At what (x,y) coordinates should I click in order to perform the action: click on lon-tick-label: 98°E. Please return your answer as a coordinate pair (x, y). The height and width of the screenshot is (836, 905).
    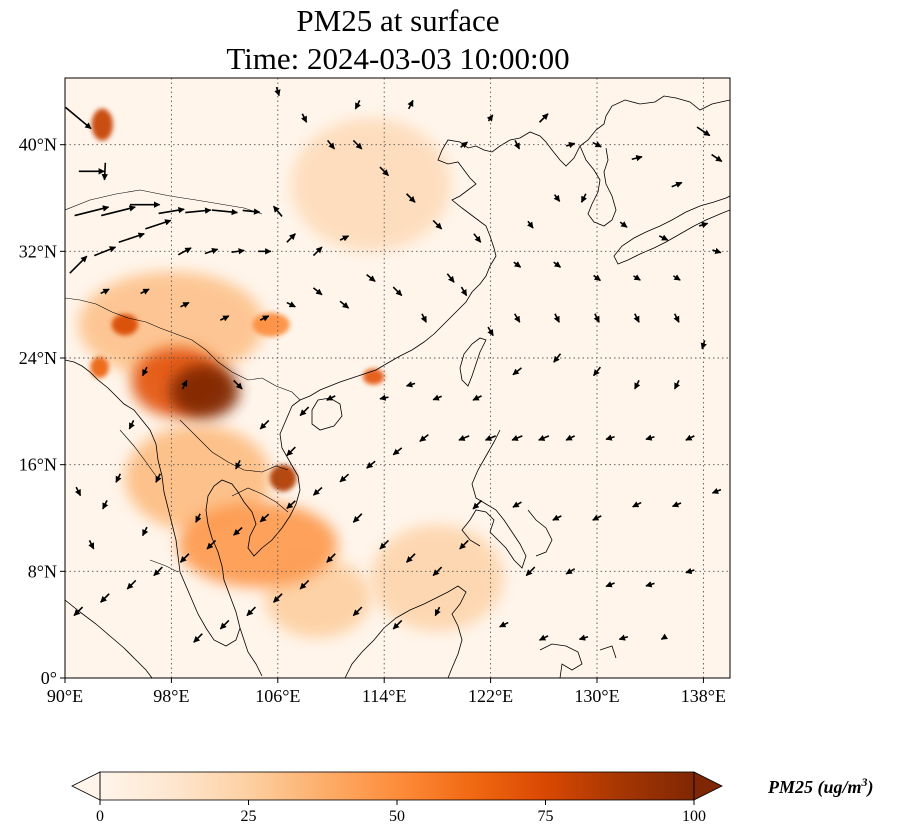
    Looking at the image, I should click on (171, 696).